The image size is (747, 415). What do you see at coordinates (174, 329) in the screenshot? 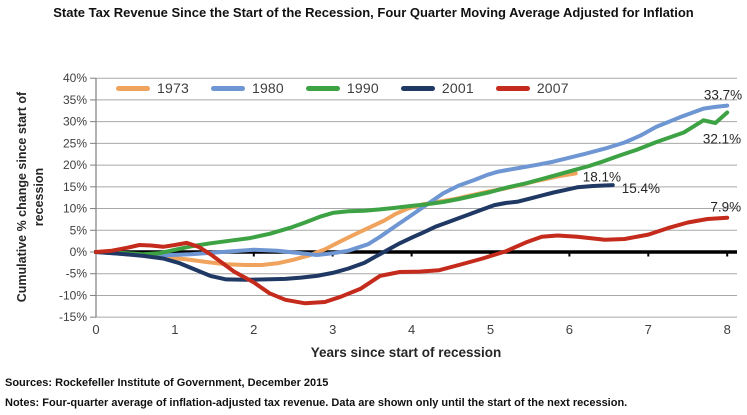
I see `x-tick-label: 1` at bounding box center [174, 329].